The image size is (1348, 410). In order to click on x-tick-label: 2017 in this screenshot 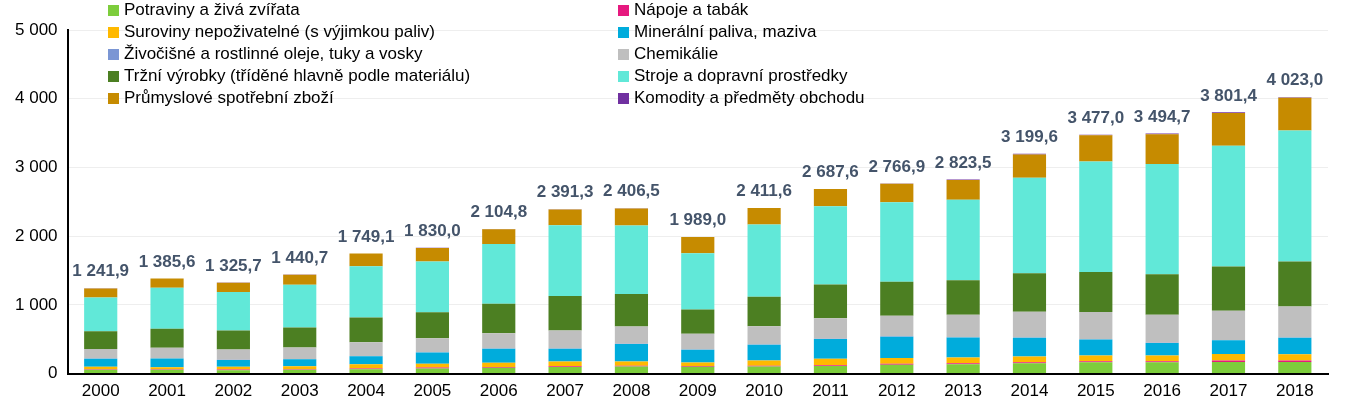, I will do `click(1228, 391)`.